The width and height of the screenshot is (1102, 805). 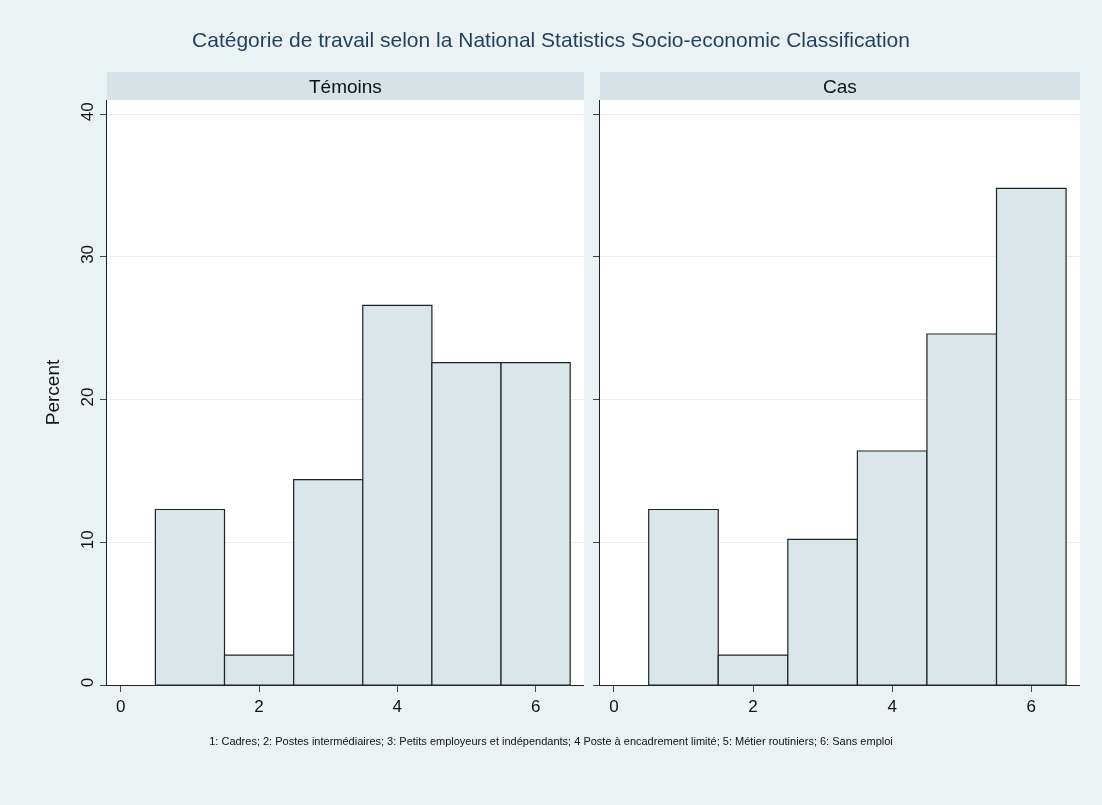 What do you see at coordinates (88, 682) in the screenshot?
I see `y-tick-label: 0` at bounding box center [88, 682].